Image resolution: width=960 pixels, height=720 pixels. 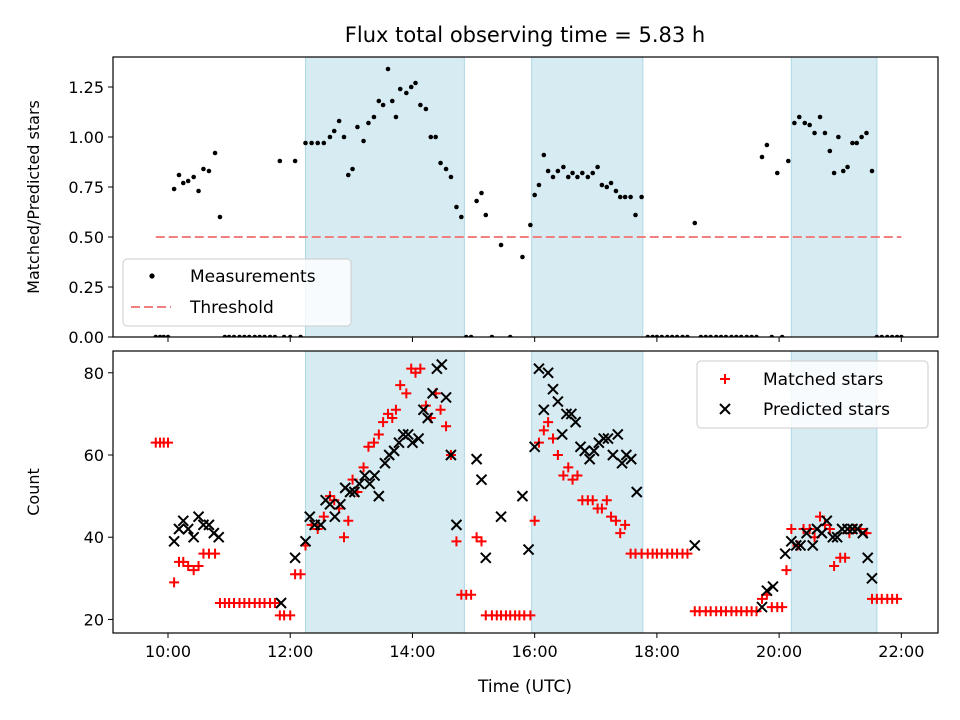 What do you see at coordinates (725, 409) in the screenshot?
I see `legend-marker-predicted` at bounding box center [725, 409].